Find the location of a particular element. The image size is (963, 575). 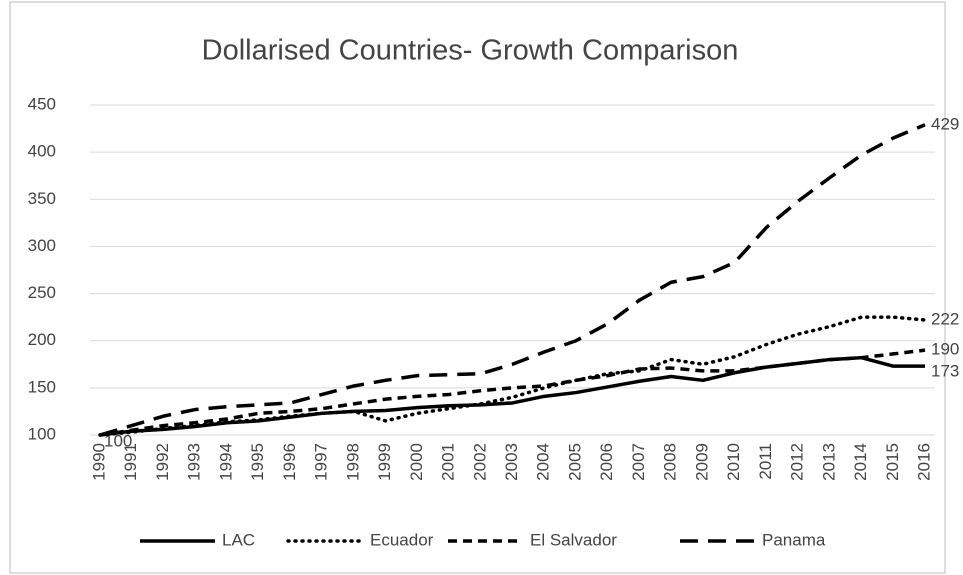

y-tick-label: 100 is located at coordinates (42, 433).